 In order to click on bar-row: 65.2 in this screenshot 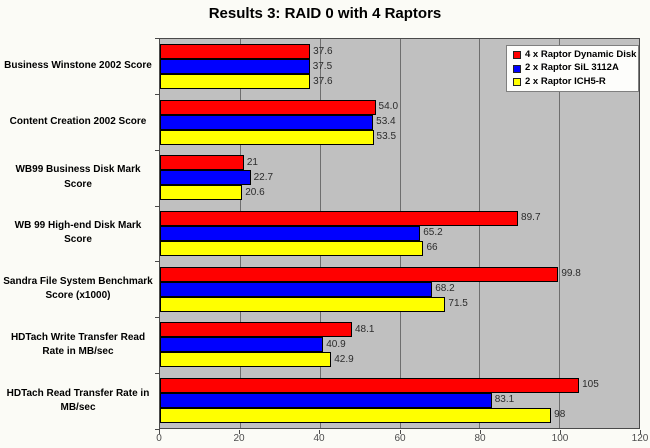, I will do `click(399, 233)`.